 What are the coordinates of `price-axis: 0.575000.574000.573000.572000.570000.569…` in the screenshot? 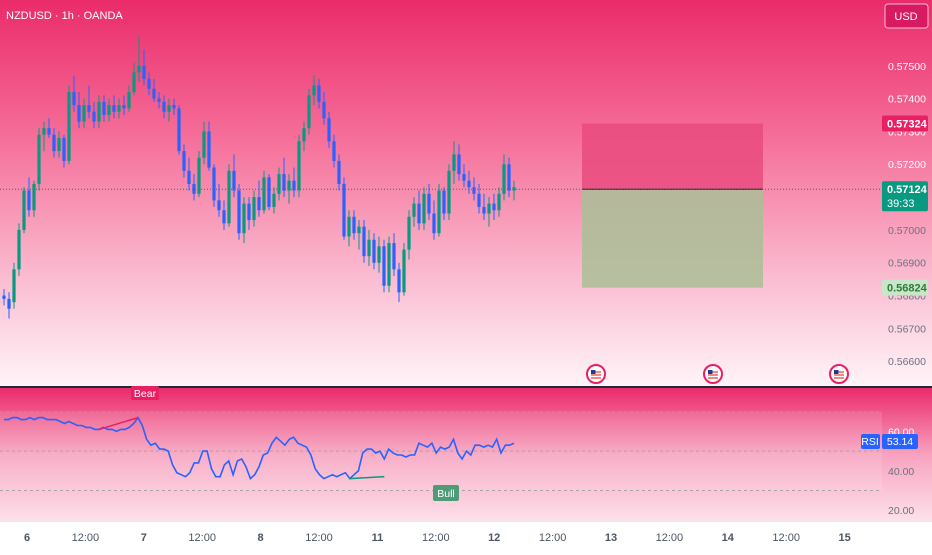 It's located at (907, 214).